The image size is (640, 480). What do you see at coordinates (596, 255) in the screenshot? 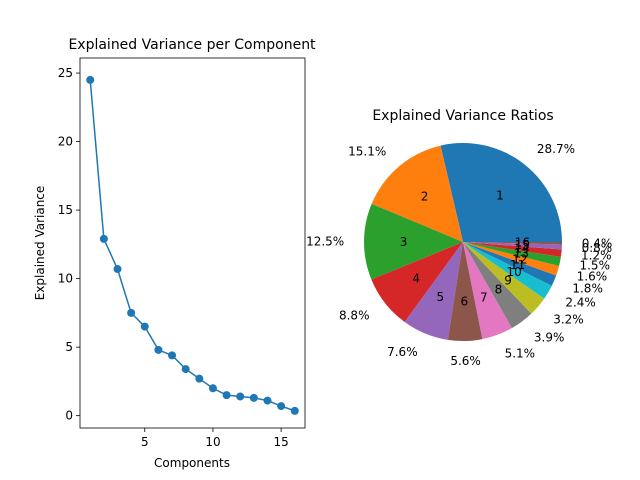
I see `pie-pct-label: 1.2%` at bounding box center [596, 255].